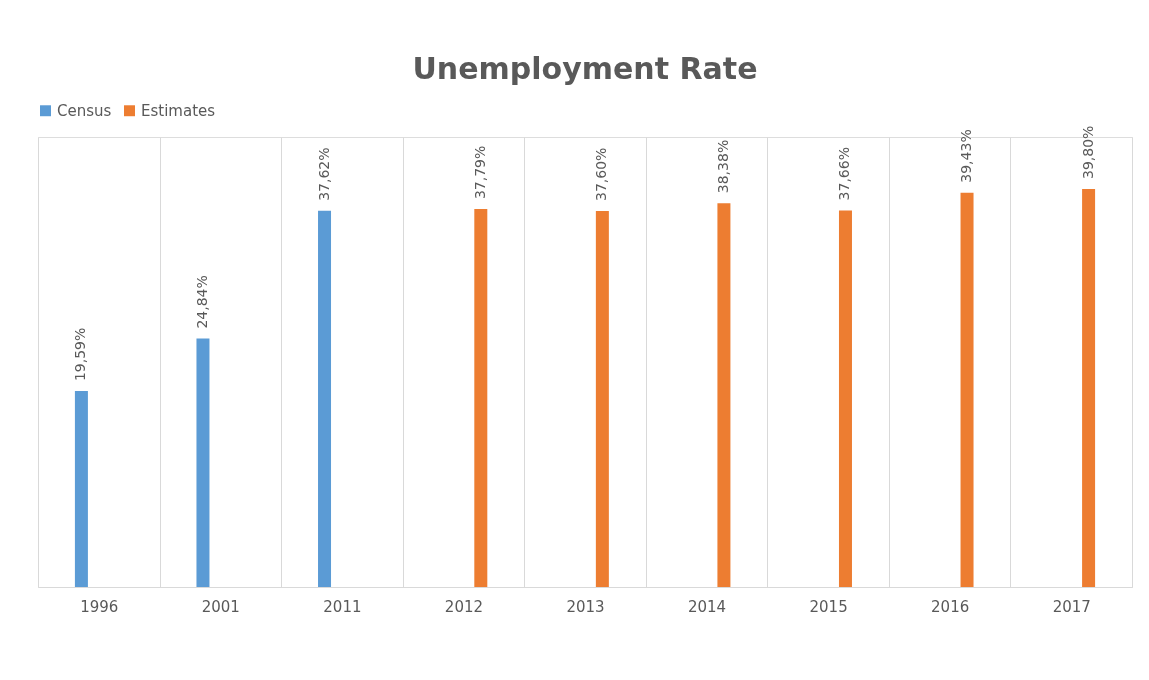 The image size is (1149, 680). Describe the element at coordinates (220, 606) in the screenshot. I see `x-tick-label: 2001` at that location.